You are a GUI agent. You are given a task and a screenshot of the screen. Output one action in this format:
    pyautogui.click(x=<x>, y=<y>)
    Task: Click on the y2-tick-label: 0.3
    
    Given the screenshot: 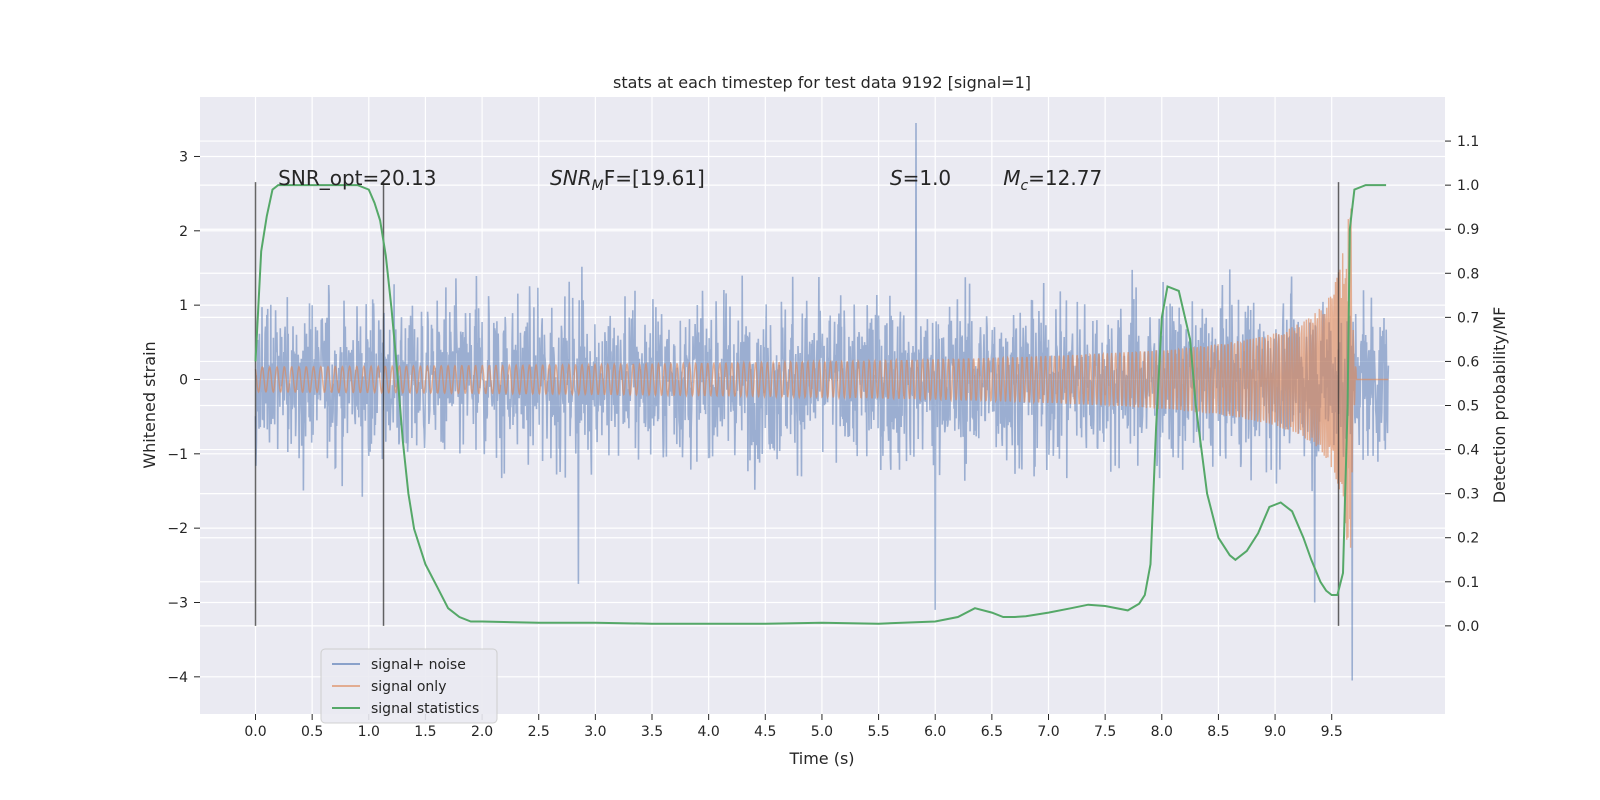 What is the action you would take?
    pyautogui.click(x=1468, y=495)
    